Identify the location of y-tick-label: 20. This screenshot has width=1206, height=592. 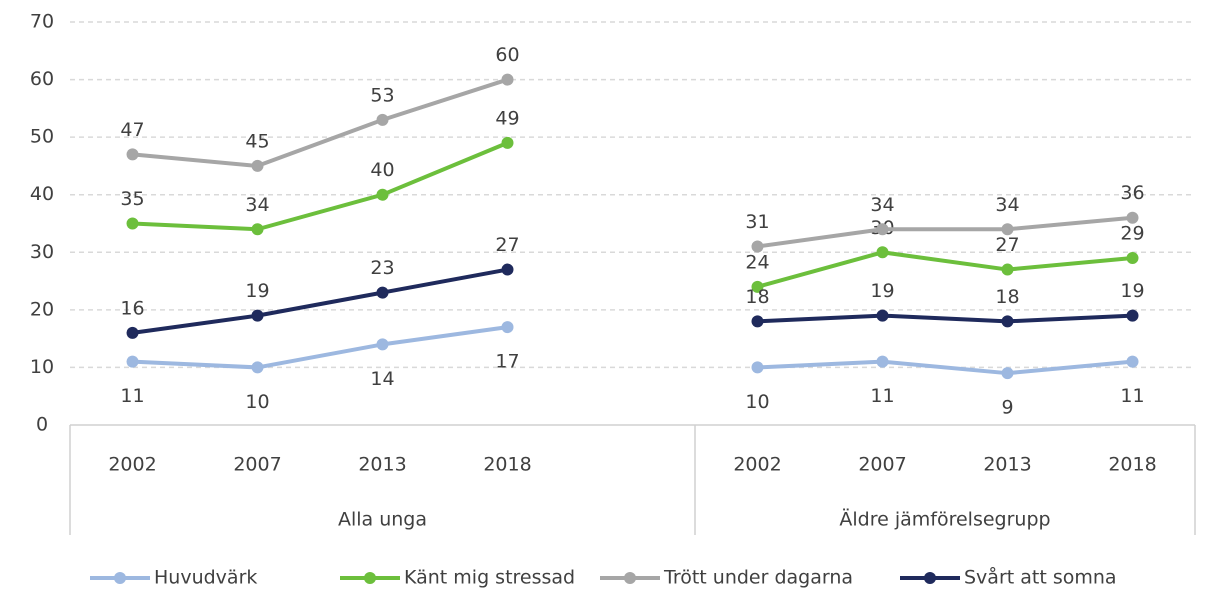
(42, 309).